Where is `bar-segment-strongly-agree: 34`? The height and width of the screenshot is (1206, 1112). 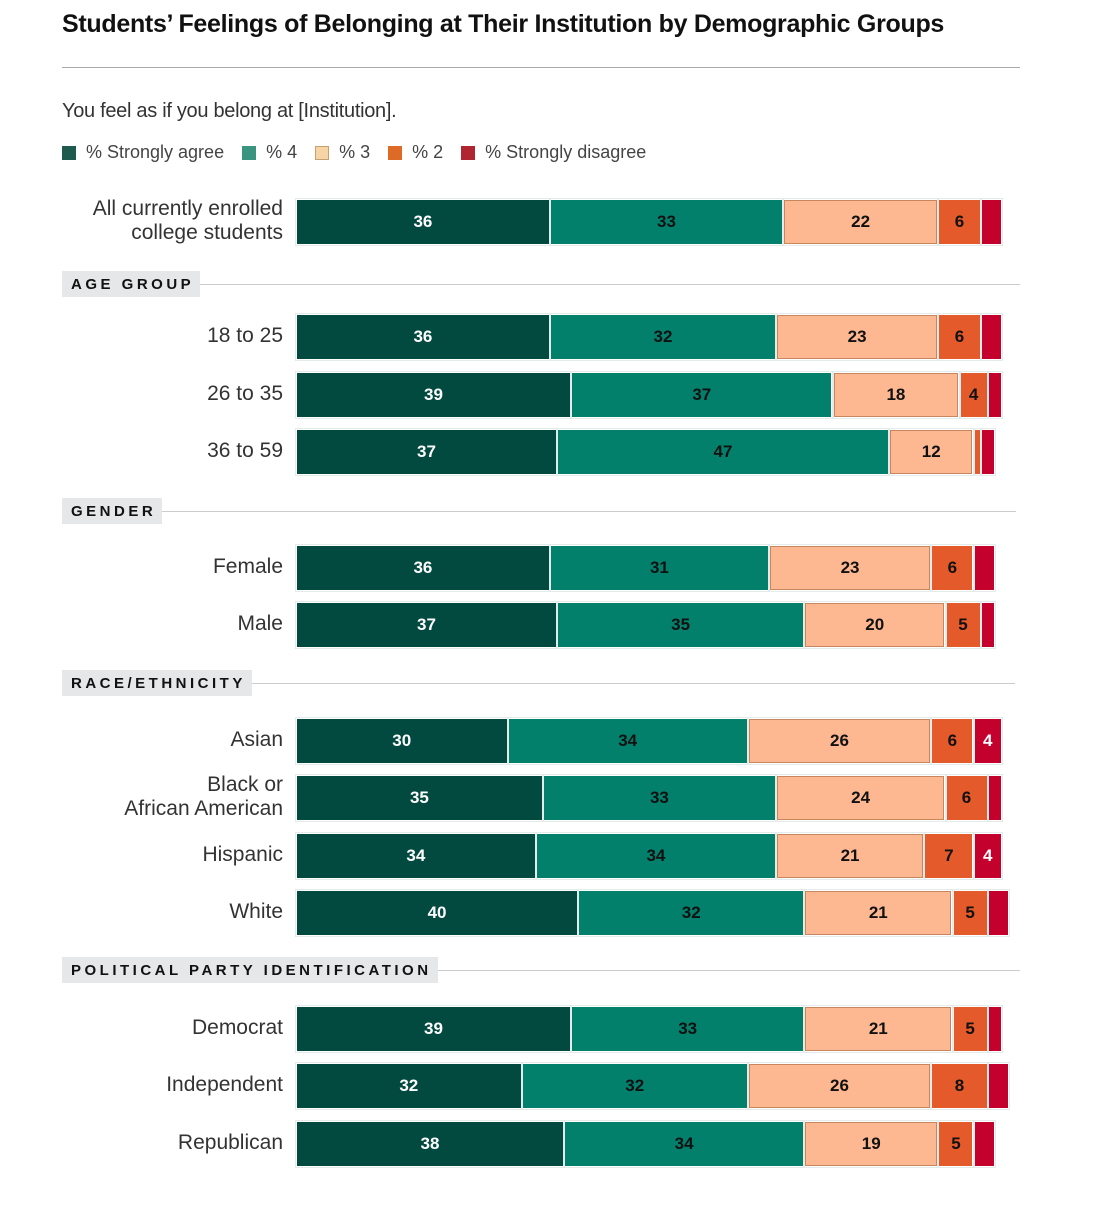
bar-segment-strongly-agree: 34 is located at coordinates (416, 856).